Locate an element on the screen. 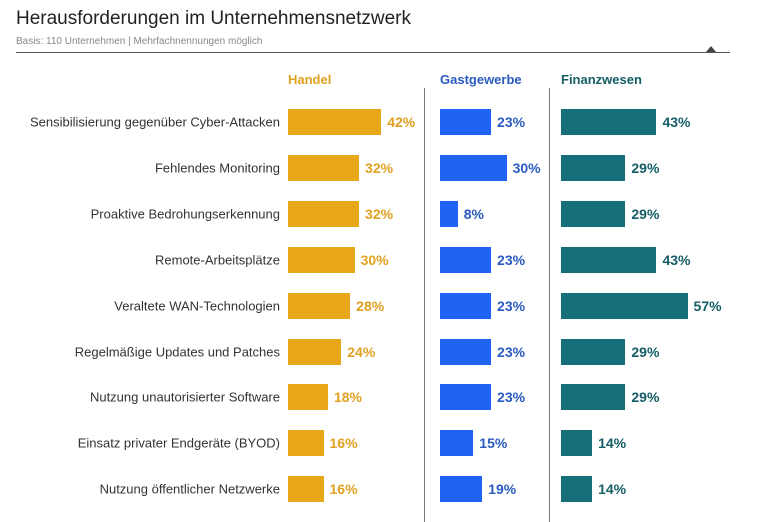  data-label-gastgewerbe: 30% is located at coordinates (526, 167).